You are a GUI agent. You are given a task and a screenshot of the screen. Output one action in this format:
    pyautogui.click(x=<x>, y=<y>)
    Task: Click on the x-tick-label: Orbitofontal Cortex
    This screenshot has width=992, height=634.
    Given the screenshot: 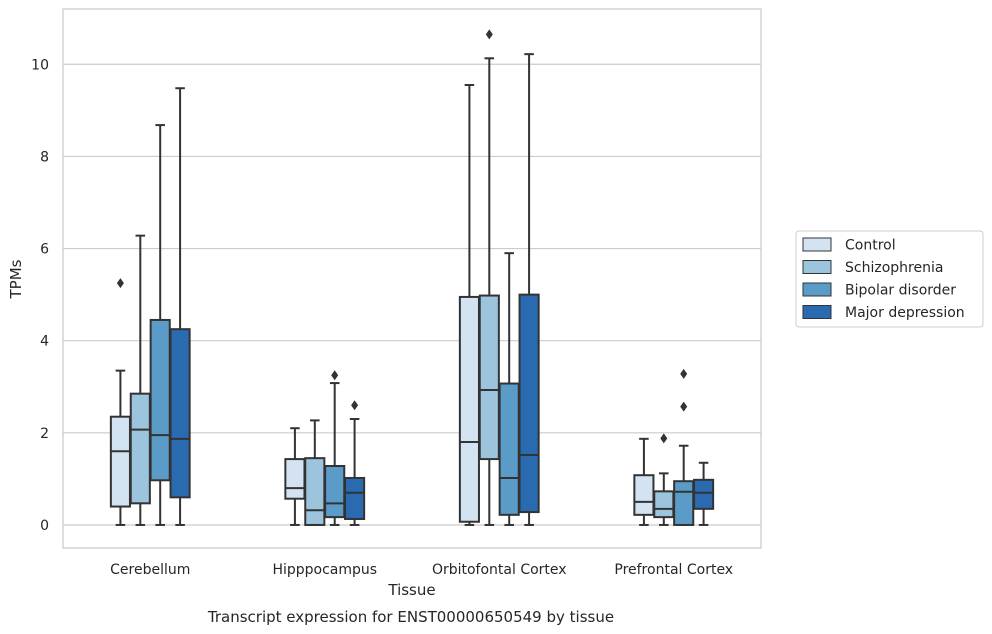 What is the action you would take?
    pyautogui.click(x=499, y=570)
    